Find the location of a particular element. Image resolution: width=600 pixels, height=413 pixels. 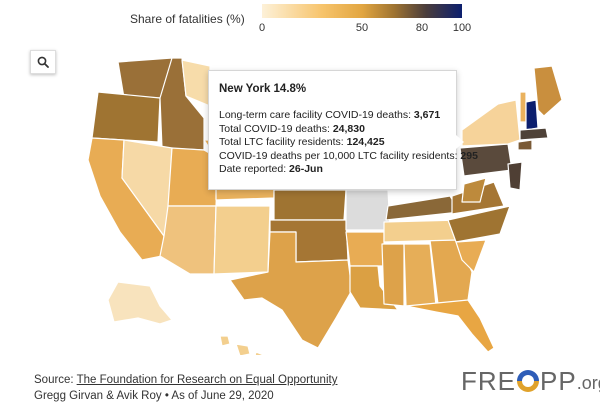

state-vermont is located at coordinates (523, 107).